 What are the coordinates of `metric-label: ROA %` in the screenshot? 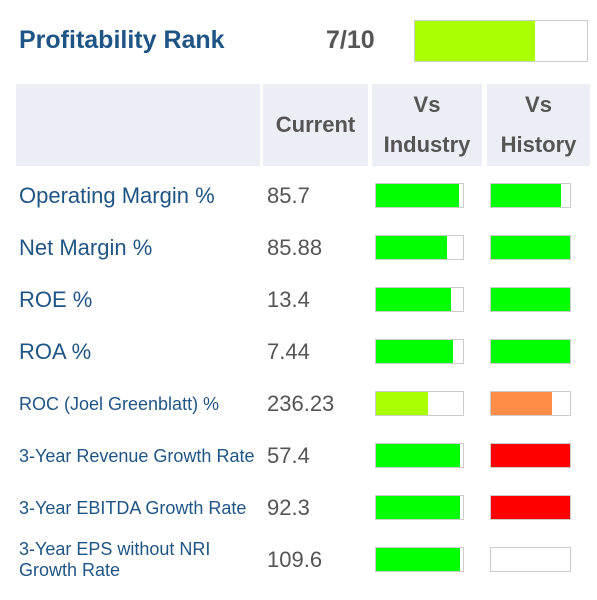 It's located at (55, 351).